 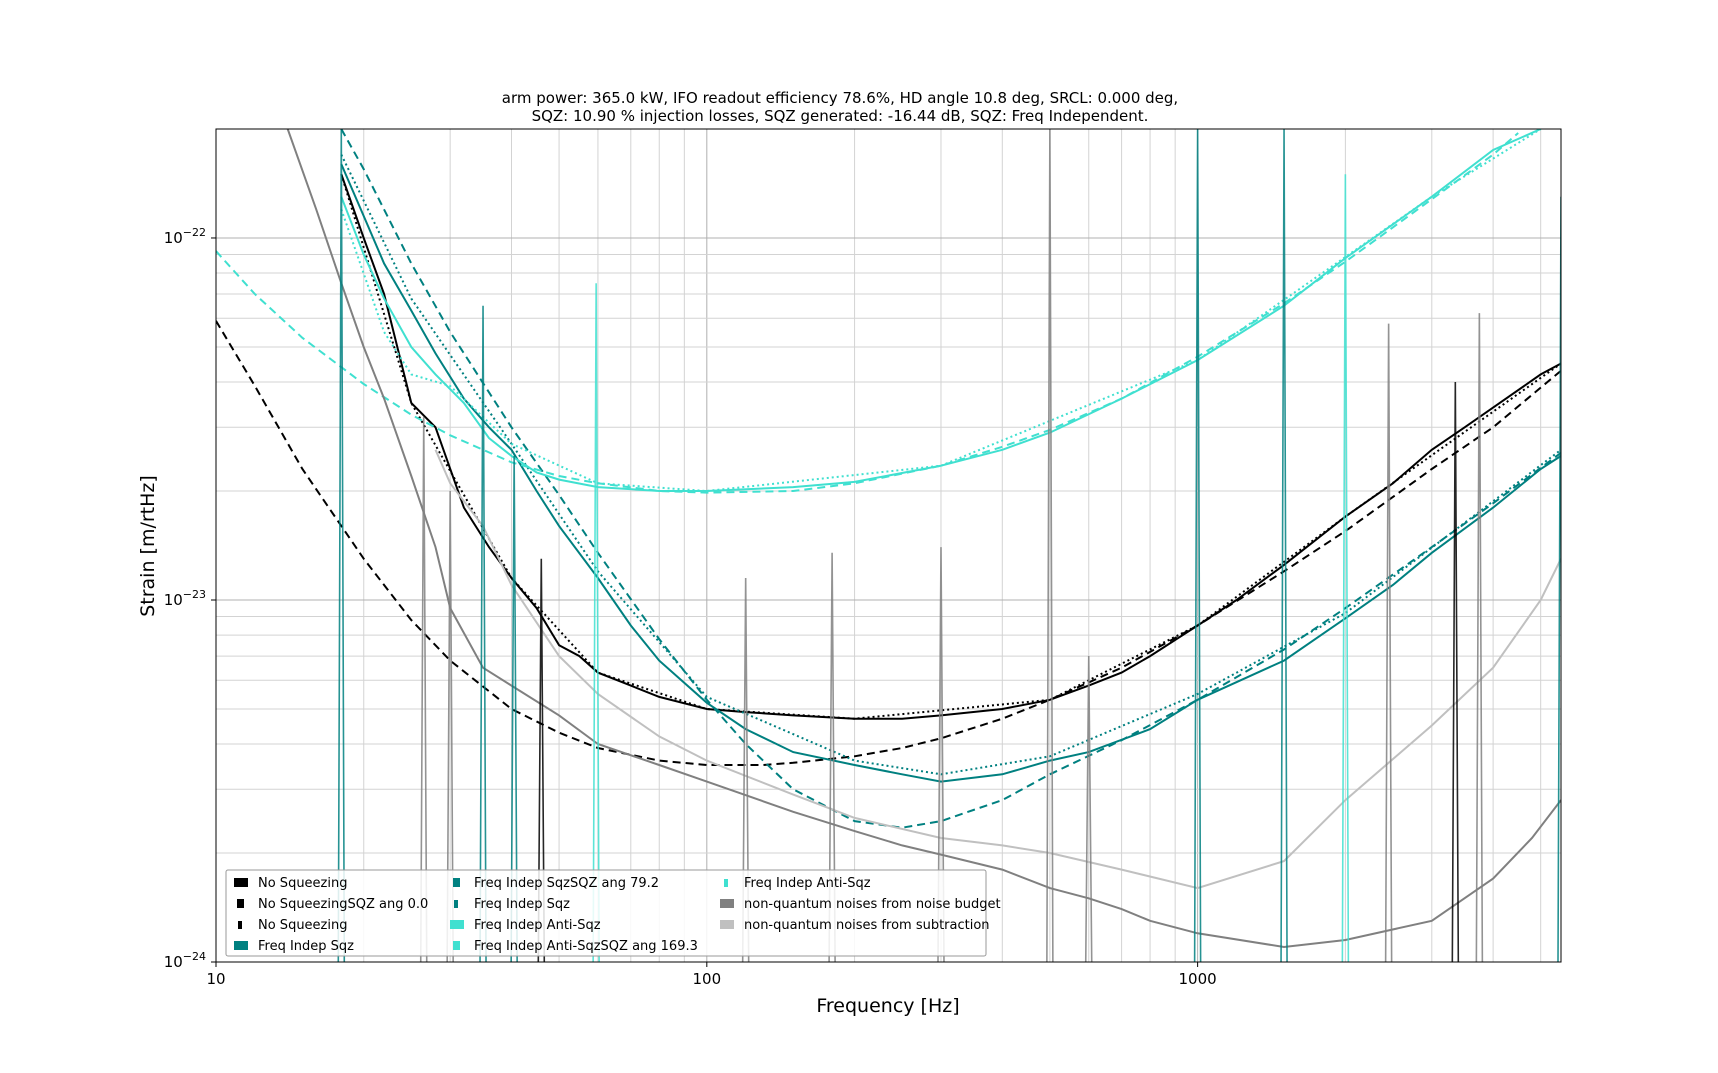 I want to click on x-tick-label: 1000, so click(x=1198, y=979).